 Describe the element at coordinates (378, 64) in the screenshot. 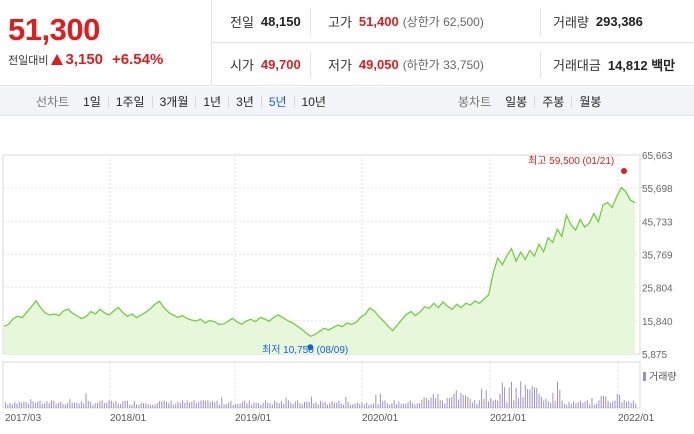

I see `low-value: 49,050` at that location.